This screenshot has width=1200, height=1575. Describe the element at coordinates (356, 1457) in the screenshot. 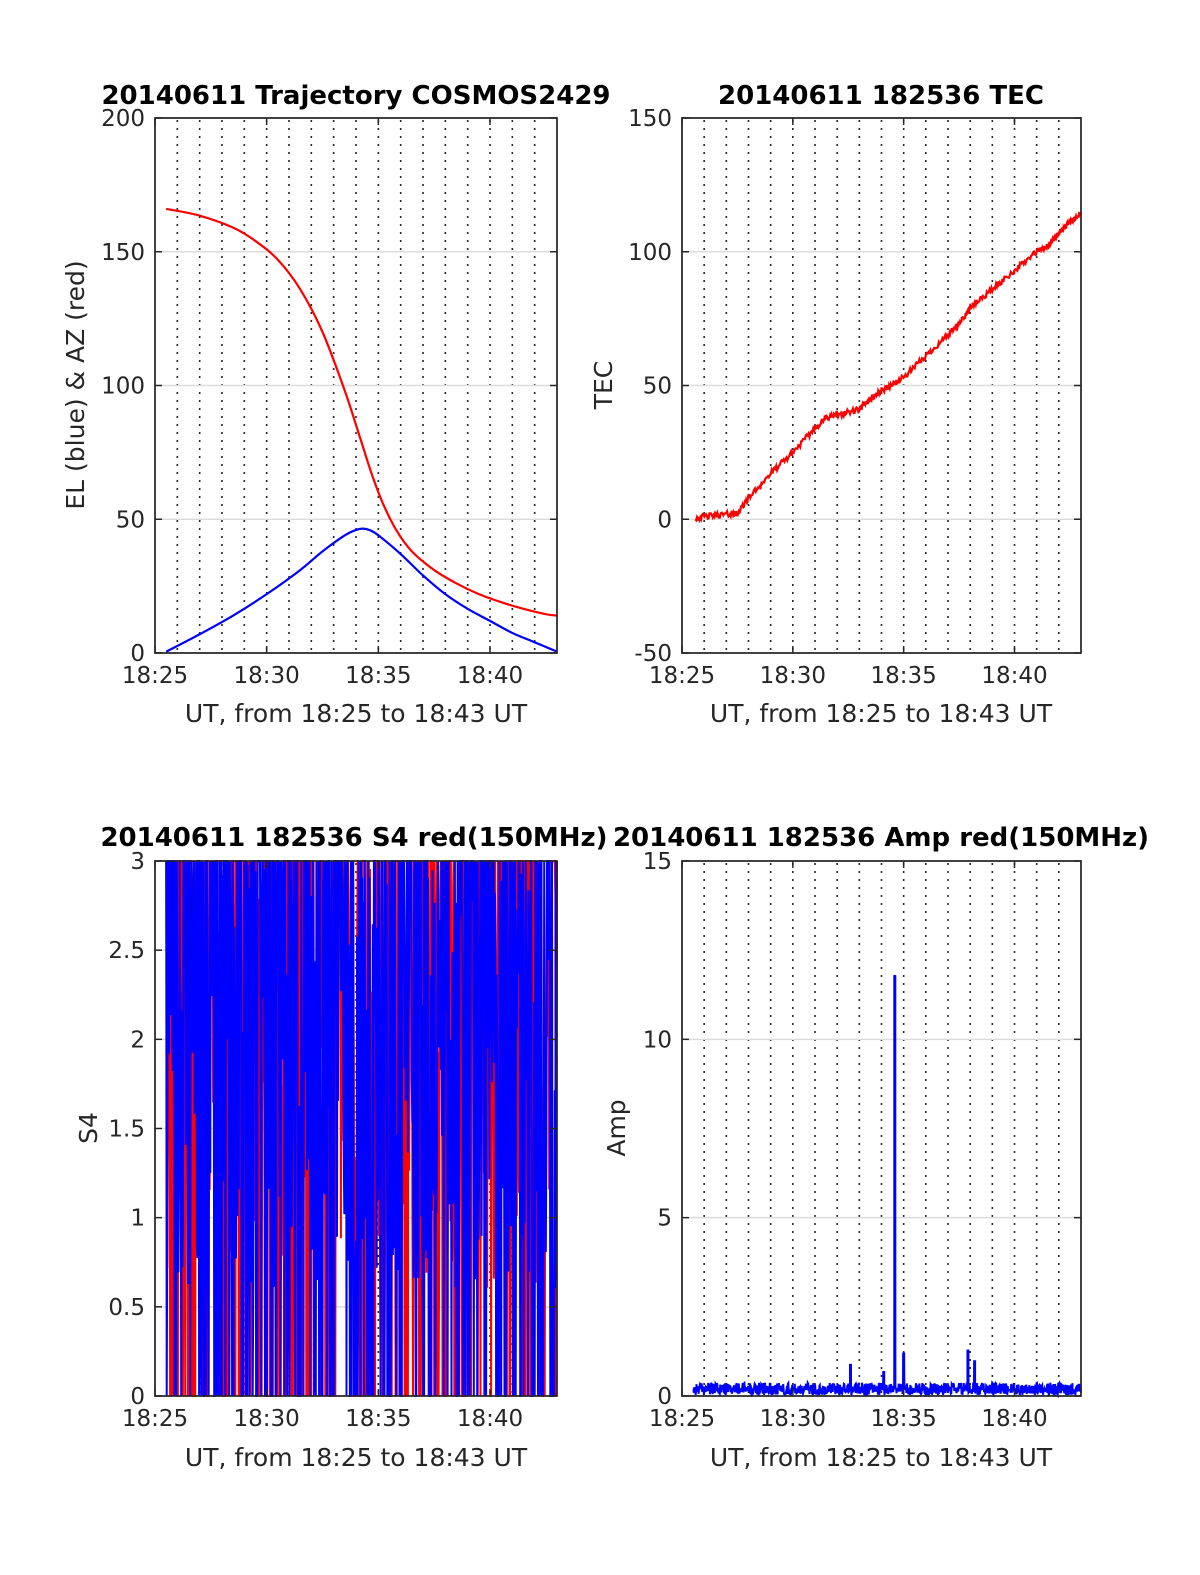

I see `s4-x-label: UT, from 18:25 to 18:43 UT` at that location.